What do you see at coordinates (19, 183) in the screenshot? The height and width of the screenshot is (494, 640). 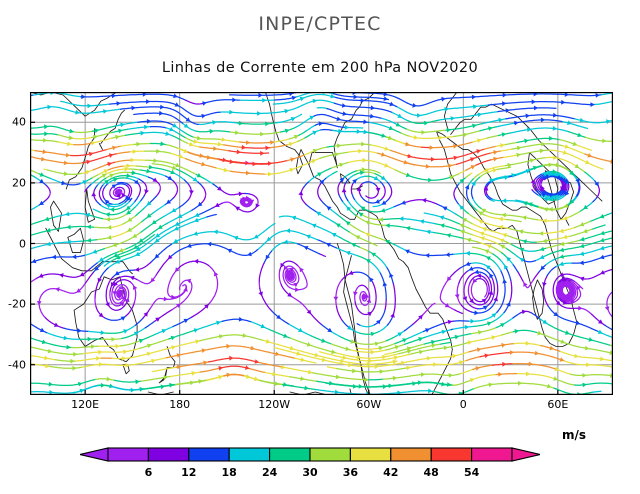 I see `y-axis-tick-1: 20` at bounding box center [19, 183].